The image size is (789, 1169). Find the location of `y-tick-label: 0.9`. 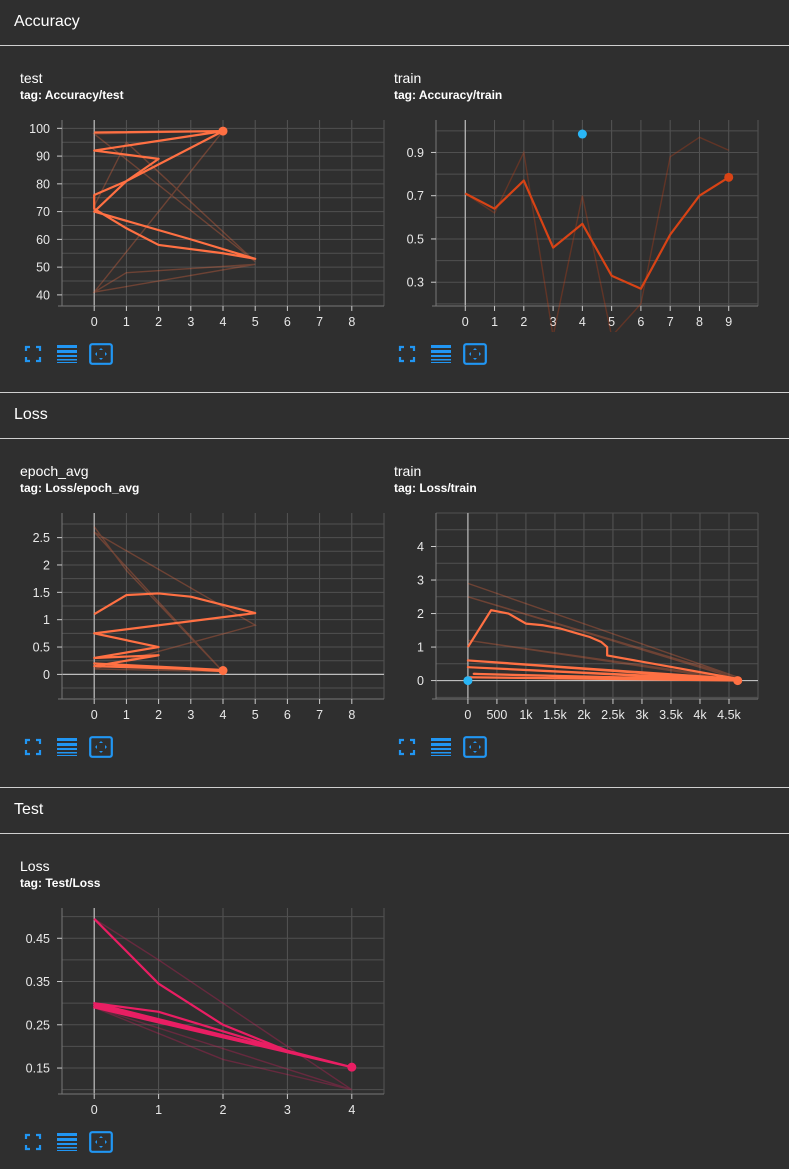

y-tick-label: 0.9 is located at coordinates (415, 153).